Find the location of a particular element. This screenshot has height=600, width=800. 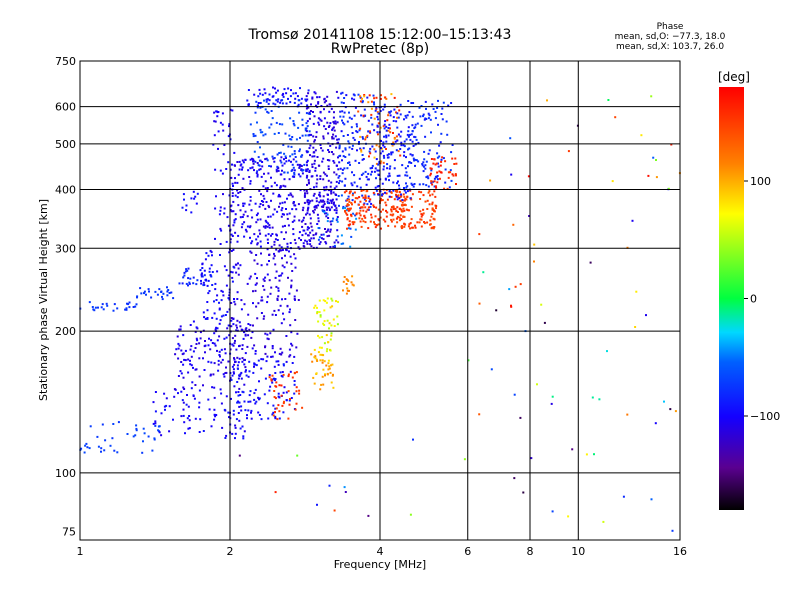

y-tick-label: 400 is located at coordinates (65, 189).